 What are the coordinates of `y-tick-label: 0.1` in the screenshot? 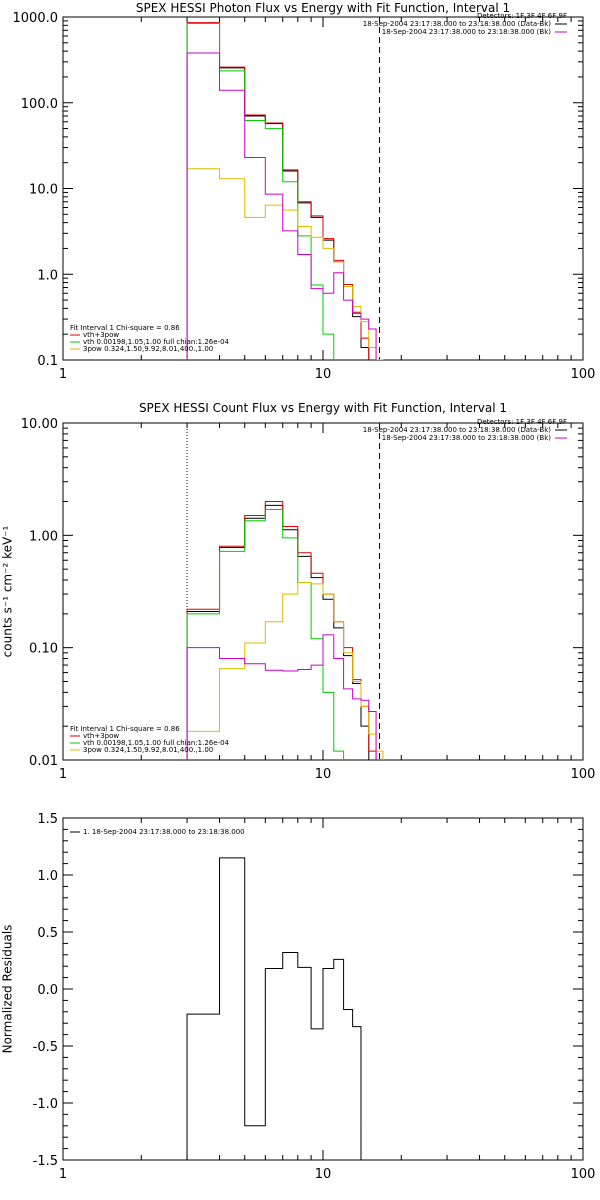 It's located at (47, 361).